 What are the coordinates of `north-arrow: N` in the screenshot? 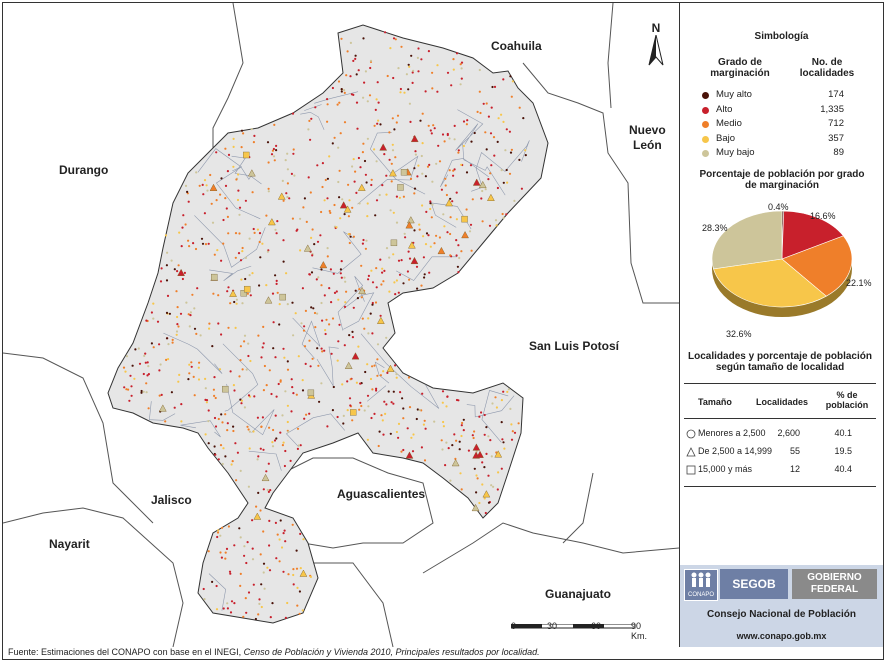 It's located at (656, 46).